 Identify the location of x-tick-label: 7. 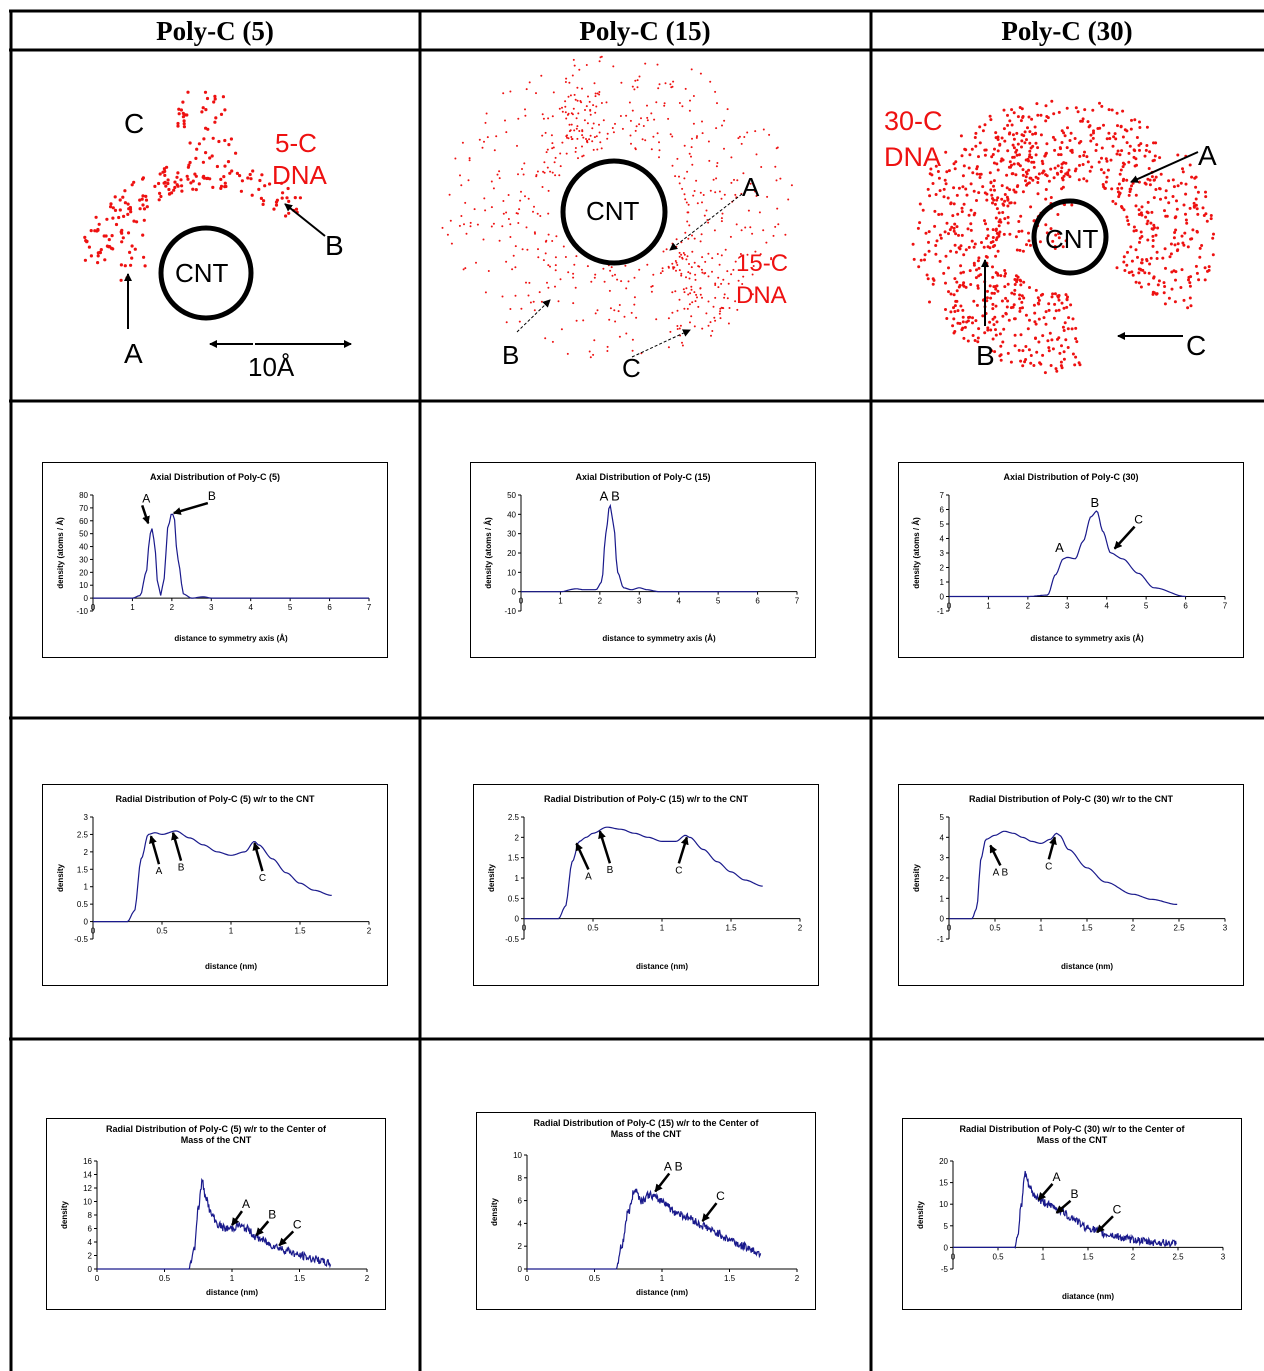
(369, 607).